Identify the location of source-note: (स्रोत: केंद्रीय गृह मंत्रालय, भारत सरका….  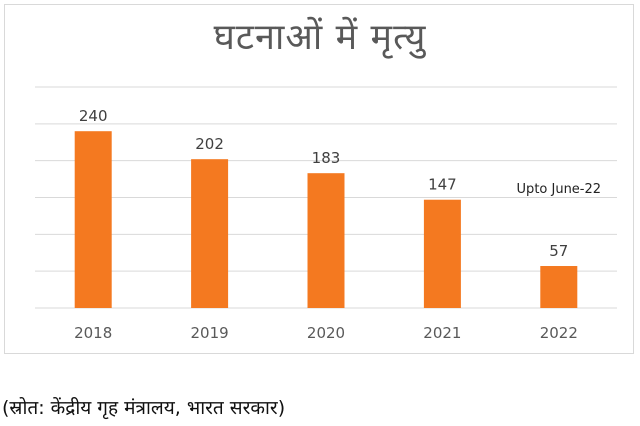
(144, 408).